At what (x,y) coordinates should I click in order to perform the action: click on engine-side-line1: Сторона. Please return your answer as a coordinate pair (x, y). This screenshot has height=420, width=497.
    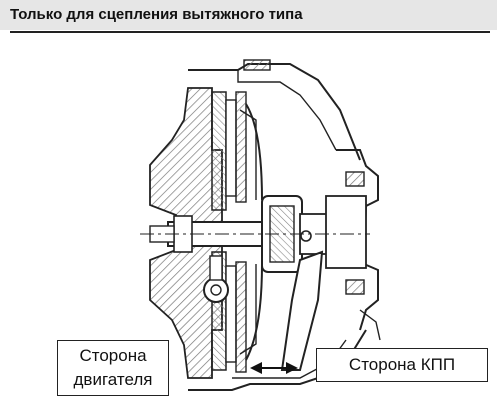
    Looking at the image, I should click on (113, 355).